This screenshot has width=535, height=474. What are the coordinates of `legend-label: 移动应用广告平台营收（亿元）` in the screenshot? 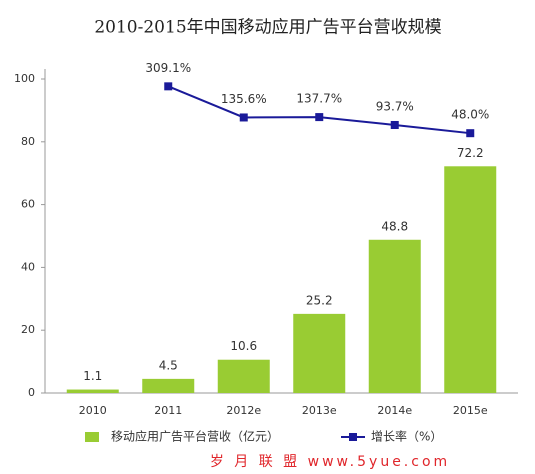 It's located at (195, 436).